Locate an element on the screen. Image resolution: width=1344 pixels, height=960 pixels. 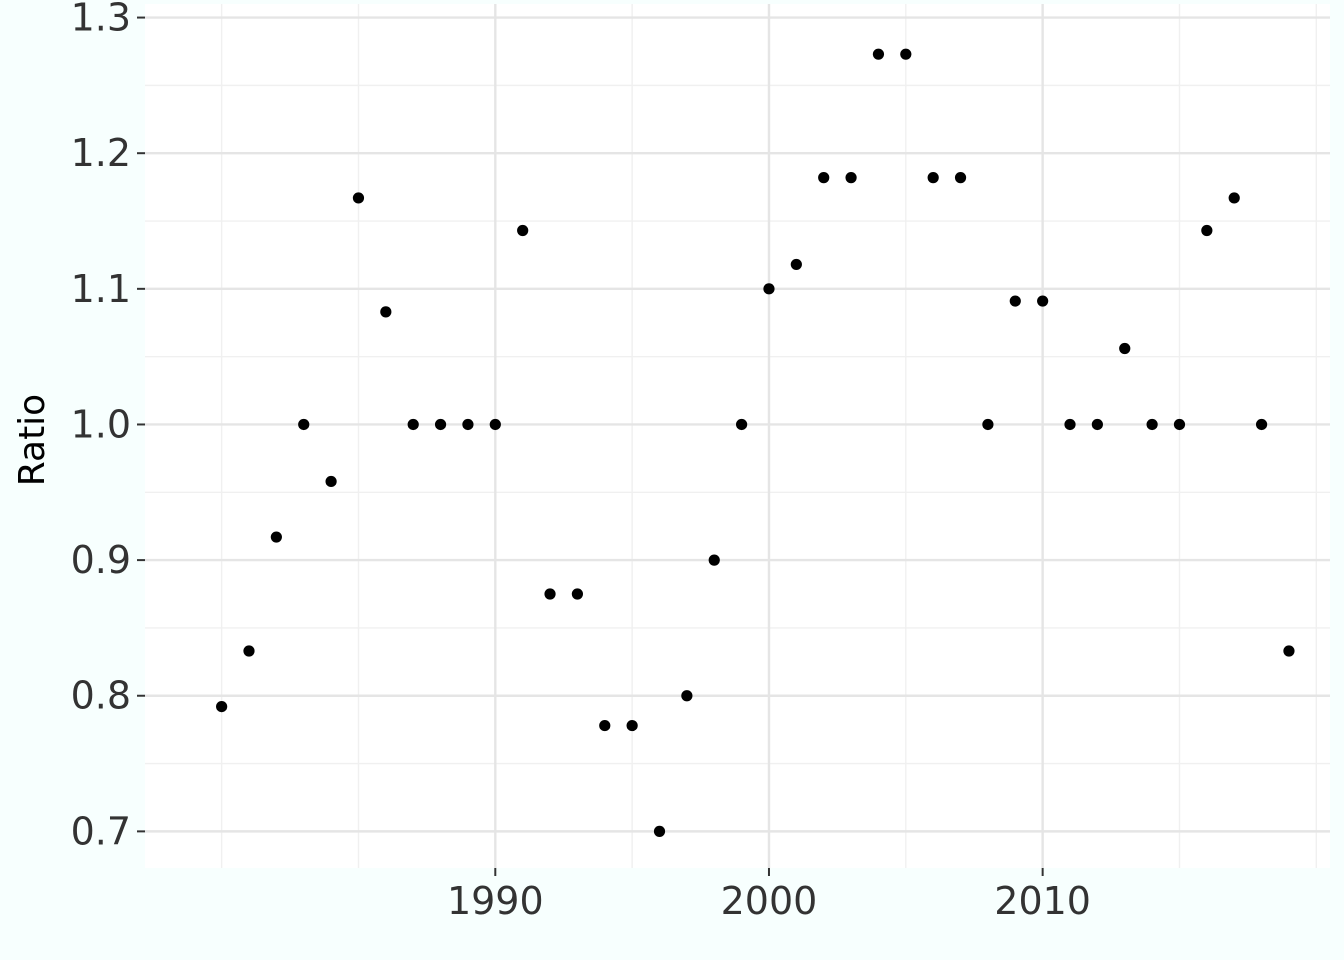
y-axis-title: Ratio is located at coordinates (32, 440).